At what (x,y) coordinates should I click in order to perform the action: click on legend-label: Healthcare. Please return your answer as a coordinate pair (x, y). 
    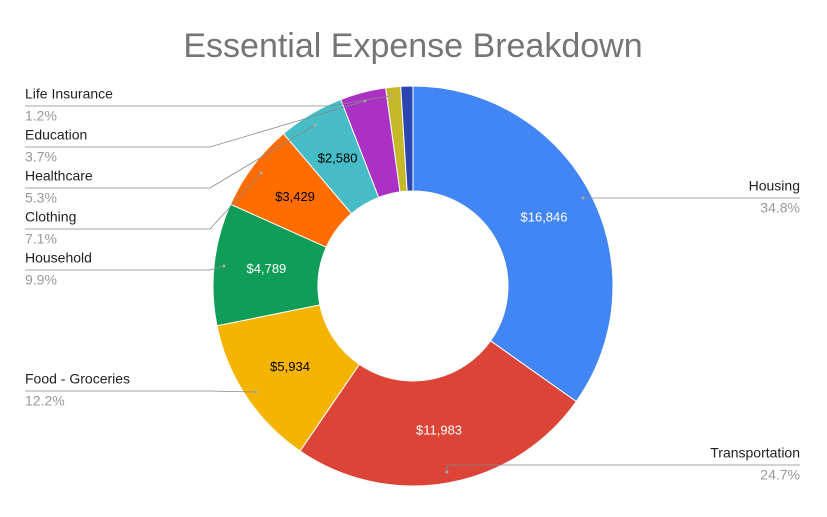
    Looking at the image, I should click on (59, 176).